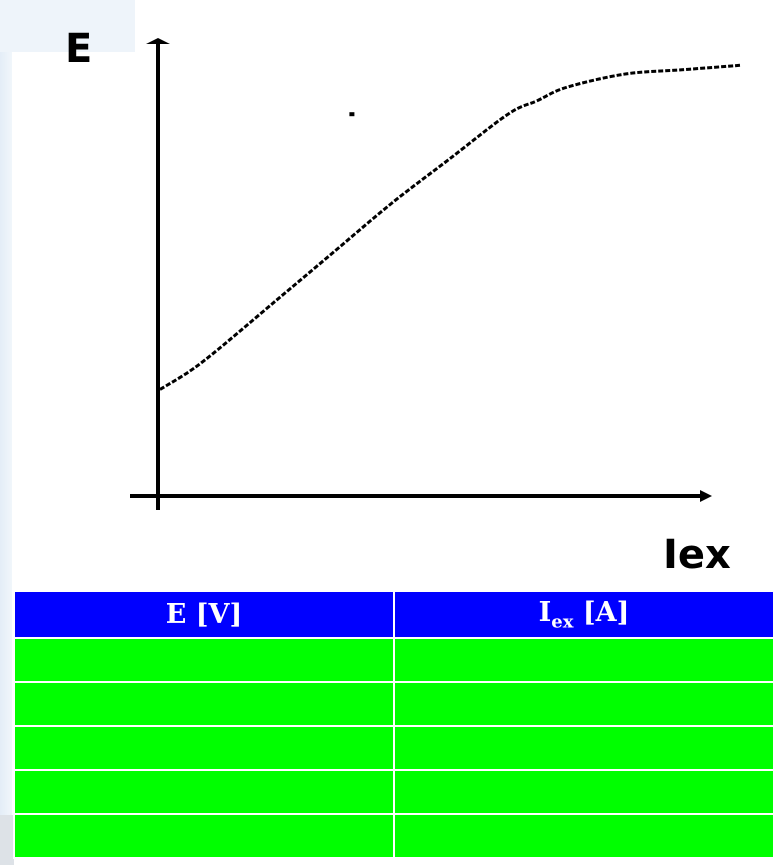 This screenshot has height=865, width=775. What do you see at coordinates (352, 114) in the screenshot?
I see `stray-data-point` at bounding box center [352, 114].